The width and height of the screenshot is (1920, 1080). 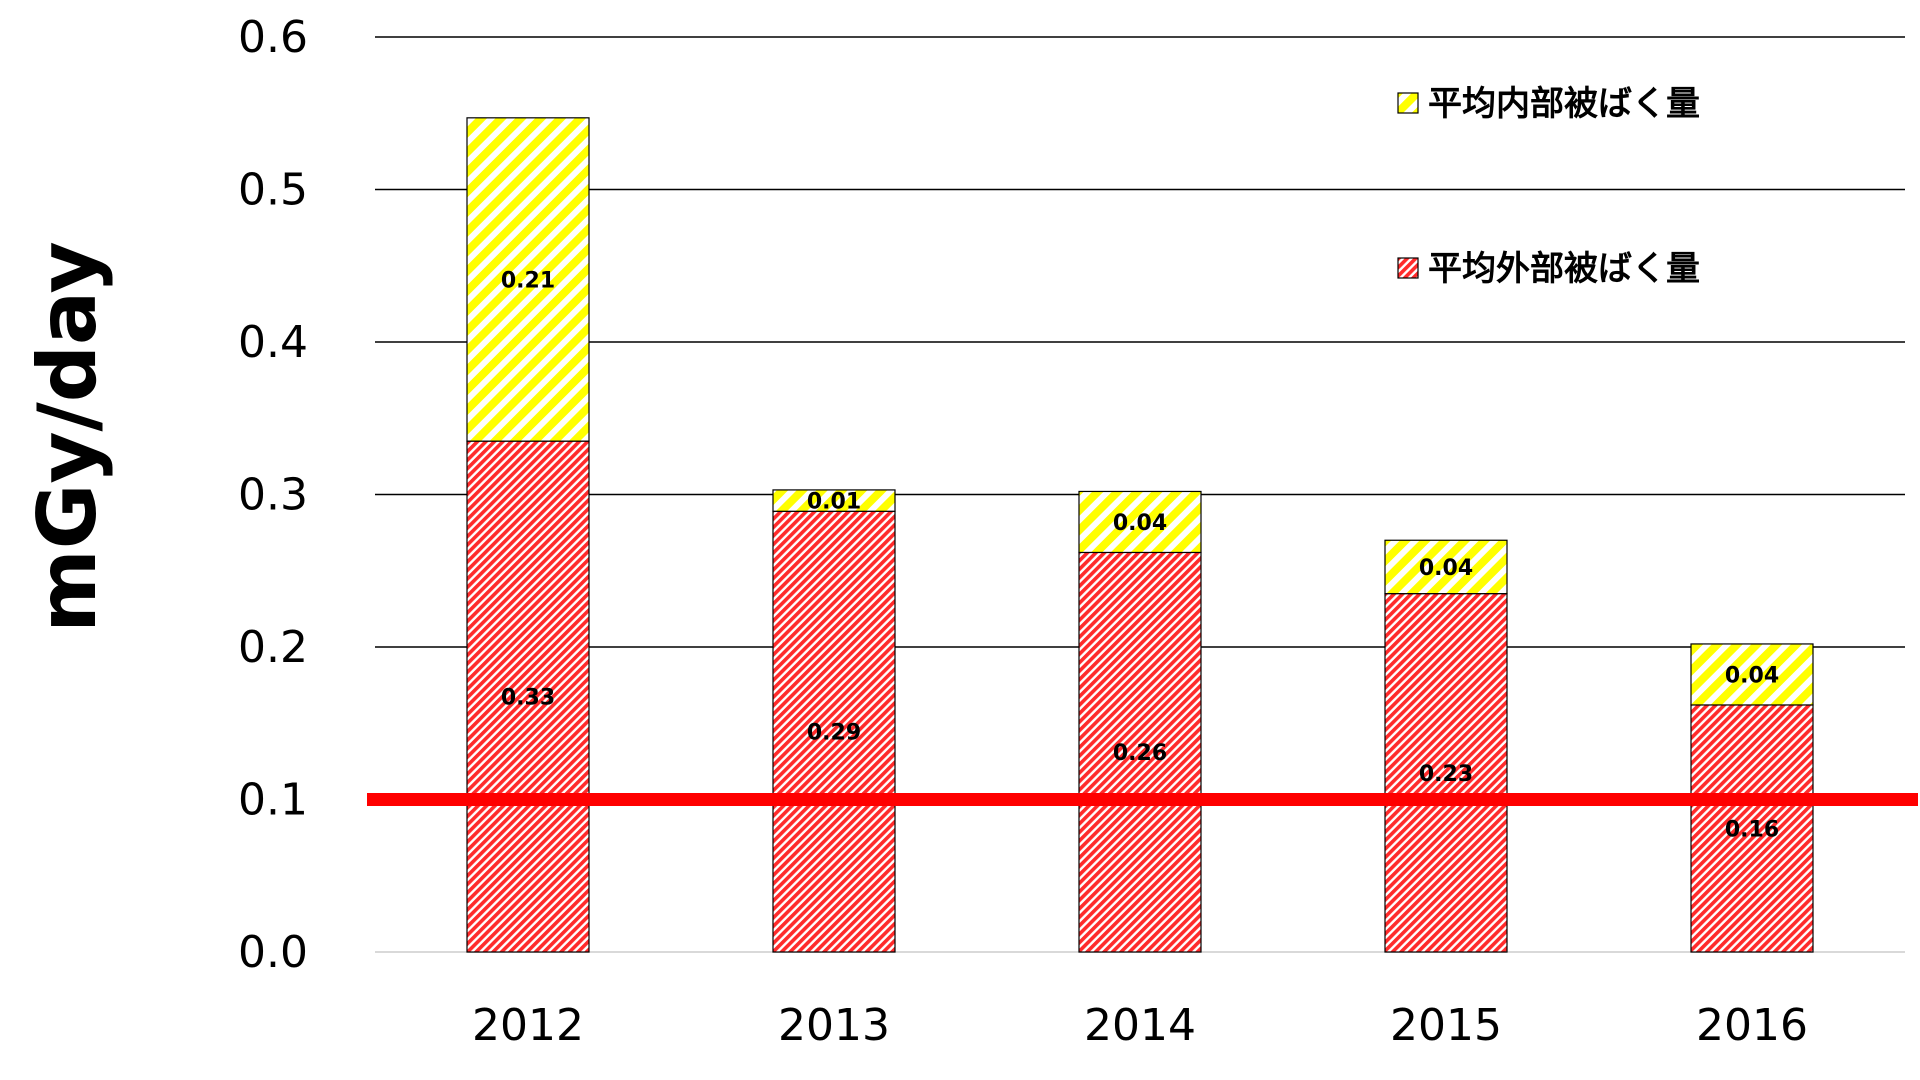 I want to click on y-tick-label: 0.1, so click(x=273, y=800).